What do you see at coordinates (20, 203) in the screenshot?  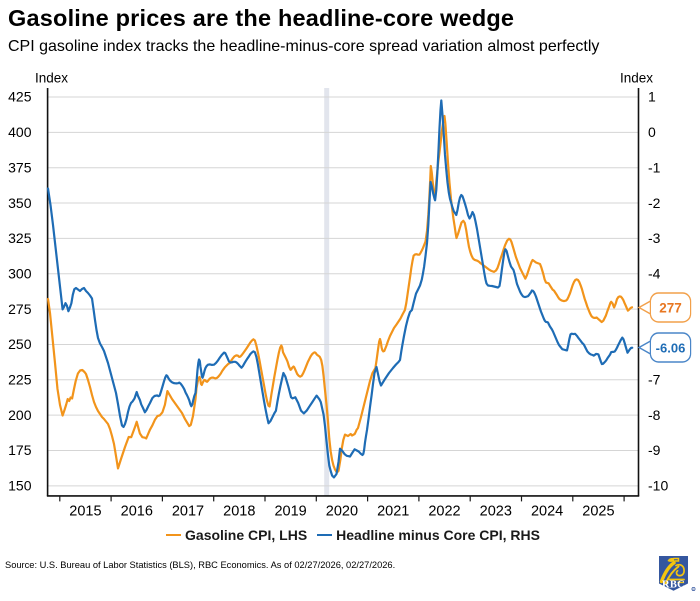 I see `svg-text: 350` at bounding box center [20, 203].